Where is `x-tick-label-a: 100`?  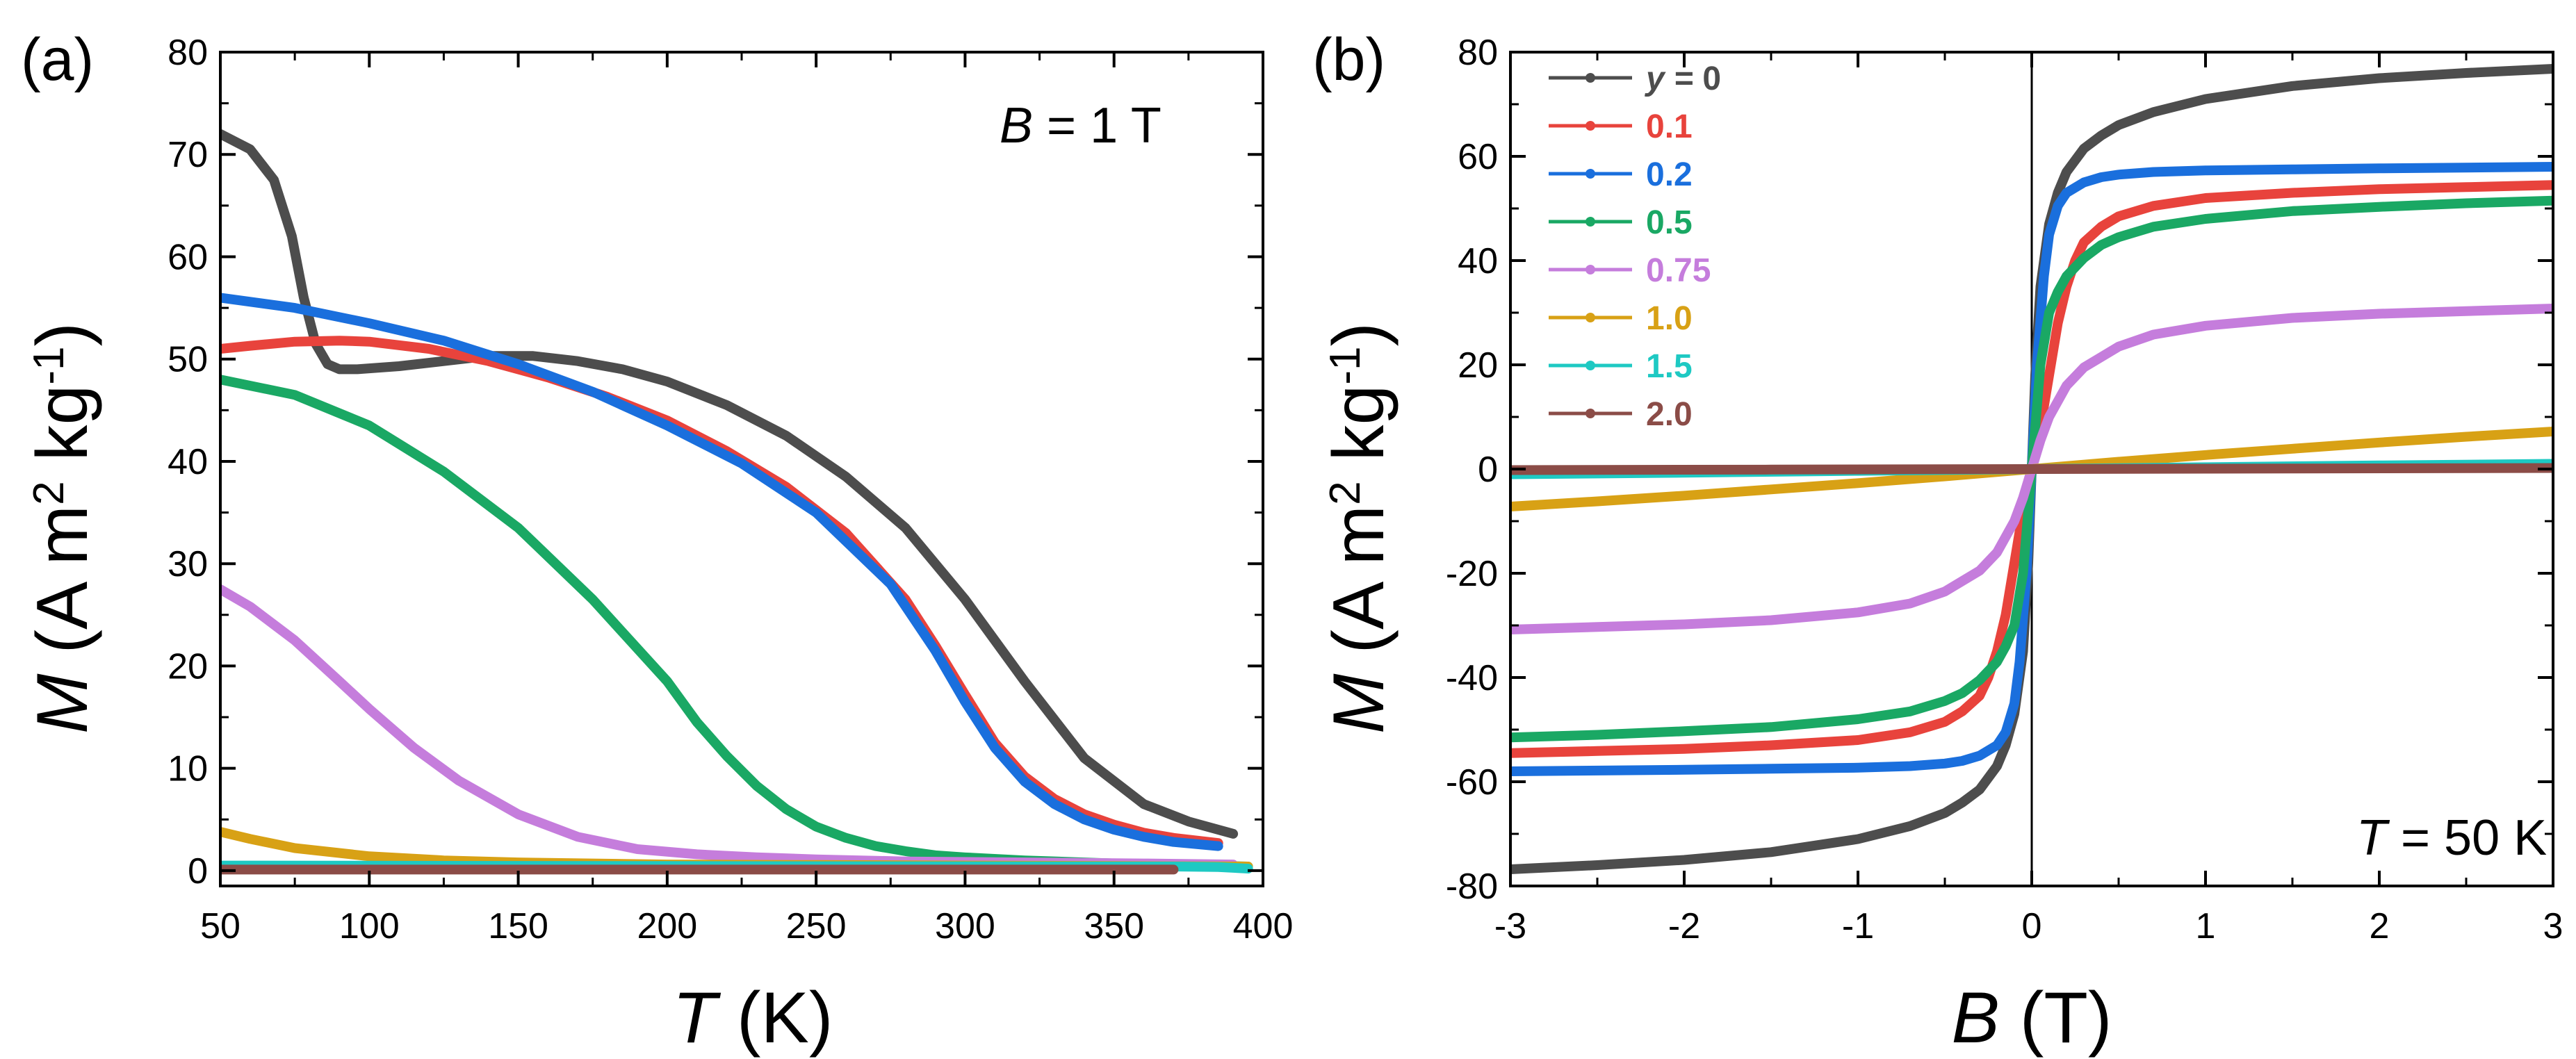 x-tick-label-a: 100 is located at coordinates (369, 926).